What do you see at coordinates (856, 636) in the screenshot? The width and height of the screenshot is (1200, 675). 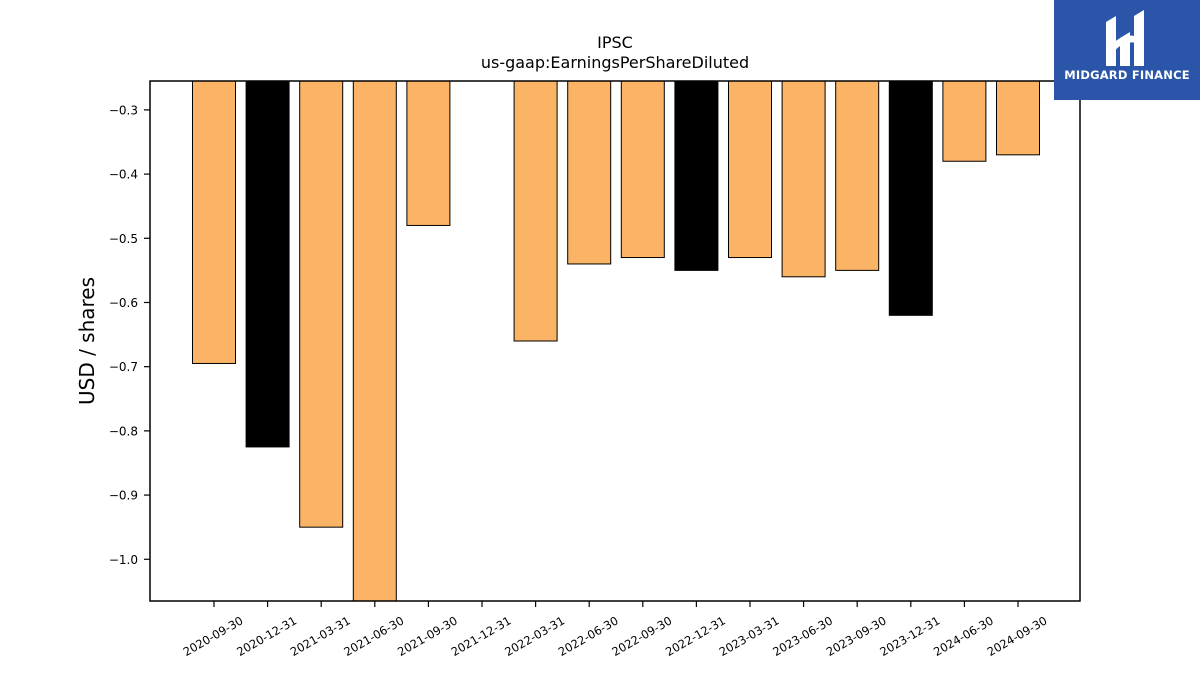 I see `x-tick-label: 2023-09-30` at bounding box center [856, 636].